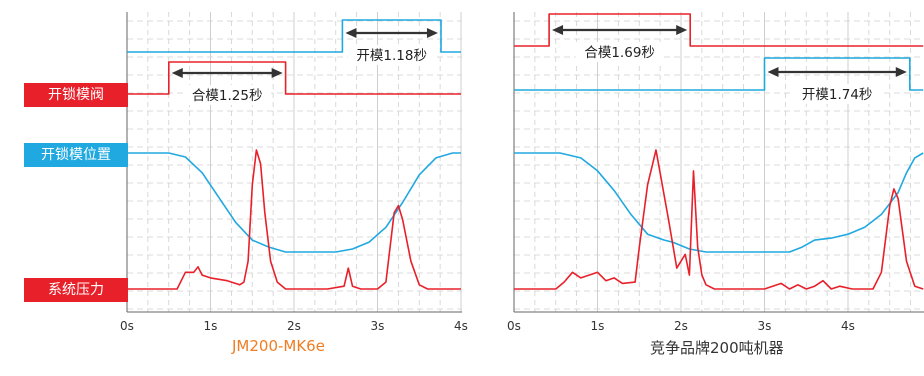 Image resolution: width=924 pixels, height=376 pixels. Describe the element at coordinates (717, 347) in the screenshot. I see `caption-right: 竞争品牌200吨机器` at that location.